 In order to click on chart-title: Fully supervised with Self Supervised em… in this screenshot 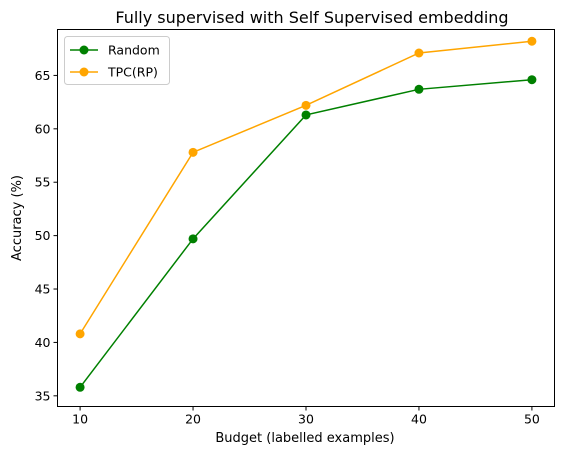, I will do `click(311, 17)`.